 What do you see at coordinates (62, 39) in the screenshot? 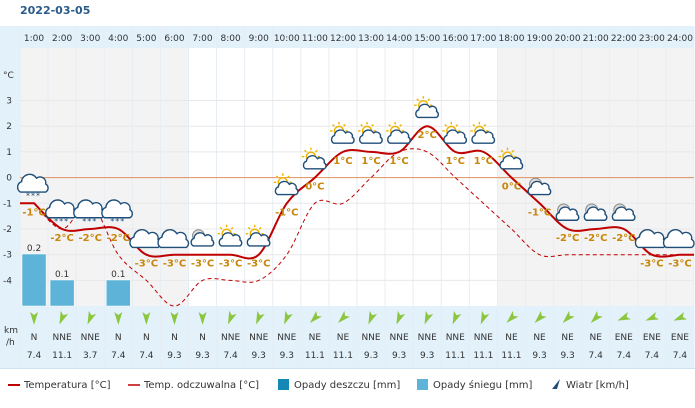
I see `hour-label: 2:00` at bounding box center [62, 39].